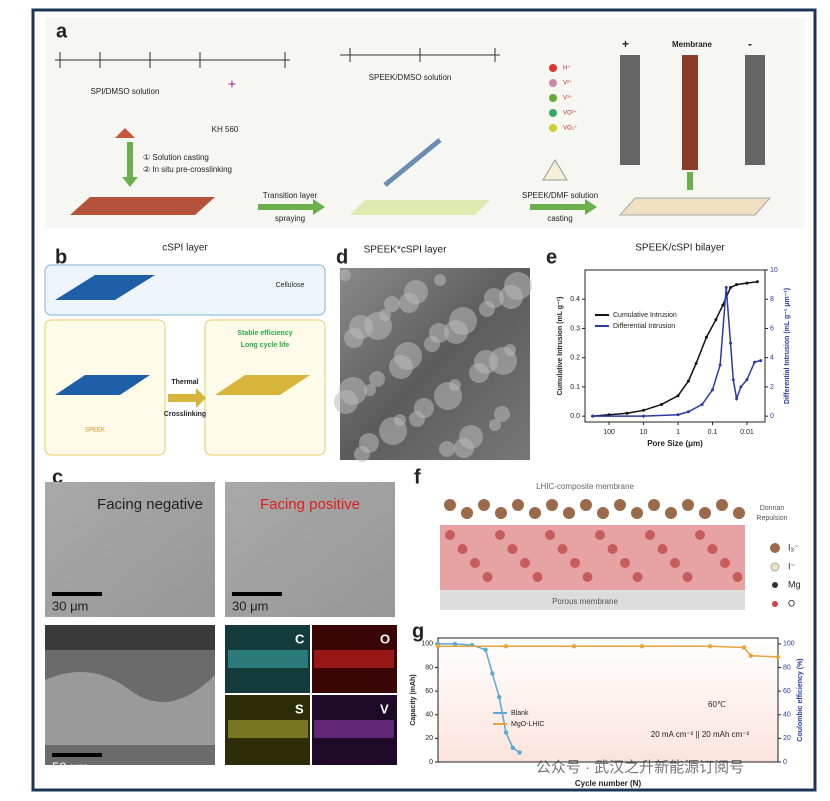  I want to click on y2-axis-label: Differential Intrusion (mL g⁻¹ μm⁻¹), so click(787, 346).